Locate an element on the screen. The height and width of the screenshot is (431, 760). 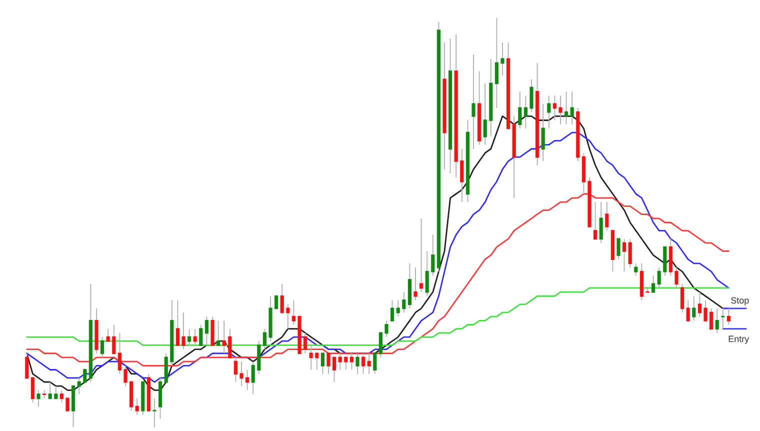
series-label: Stop is located at coordinates (740, 300).